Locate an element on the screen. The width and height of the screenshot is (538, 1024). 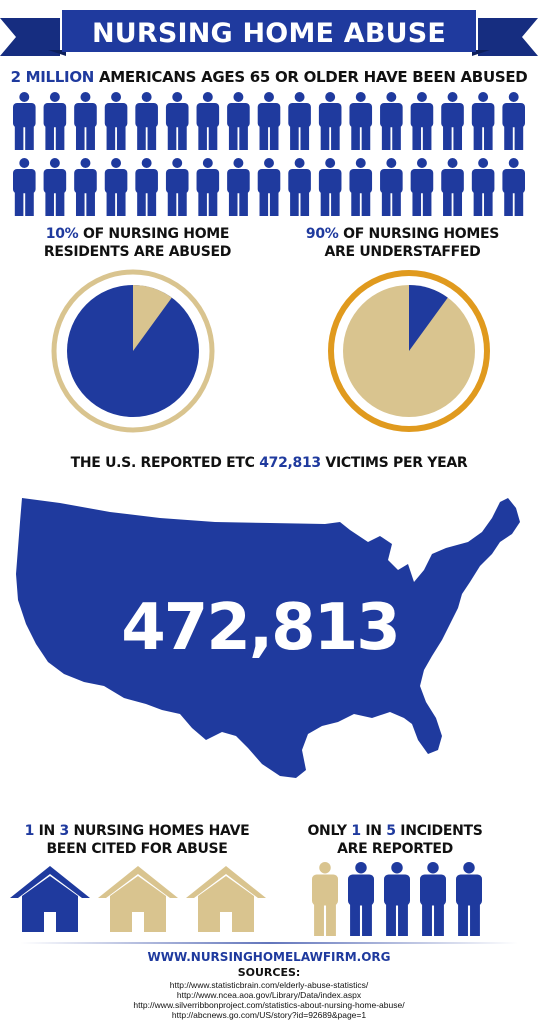
sources-title: SOURCES: is located at coordinates (269, 972).